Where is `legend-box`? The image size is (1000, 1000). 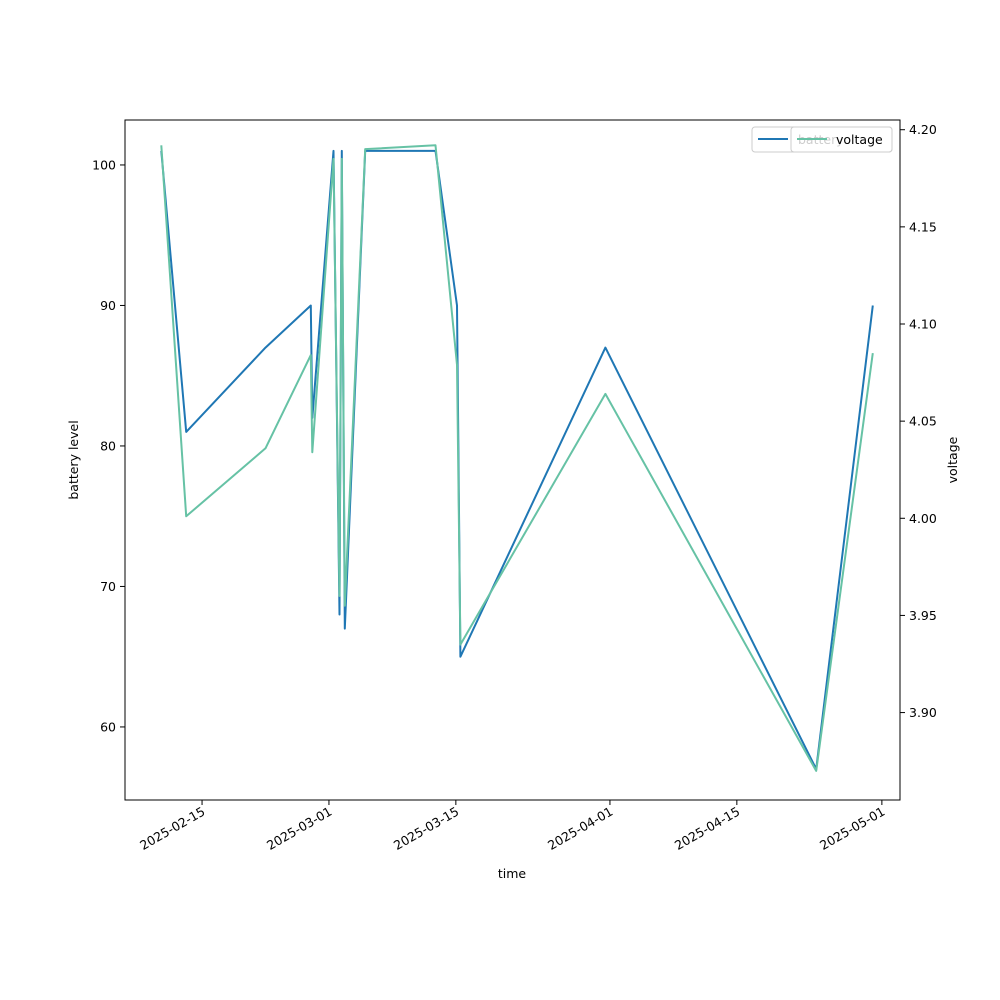 legend-box is located at coordinates (841, 139).